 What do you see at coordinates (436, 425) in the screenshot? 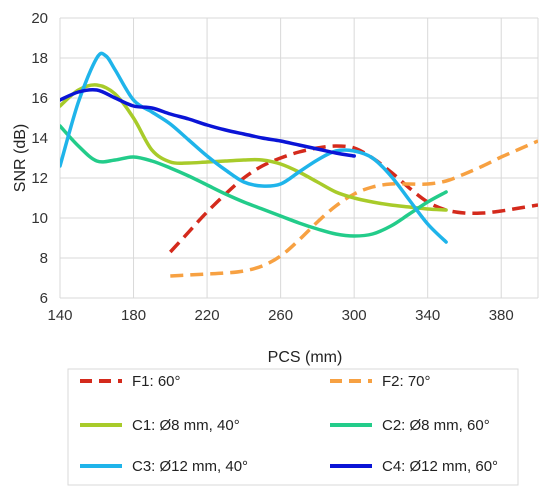
I see `legend-label-4: C2: Ø8 mm, 60°` at bounding box center [436, 425].